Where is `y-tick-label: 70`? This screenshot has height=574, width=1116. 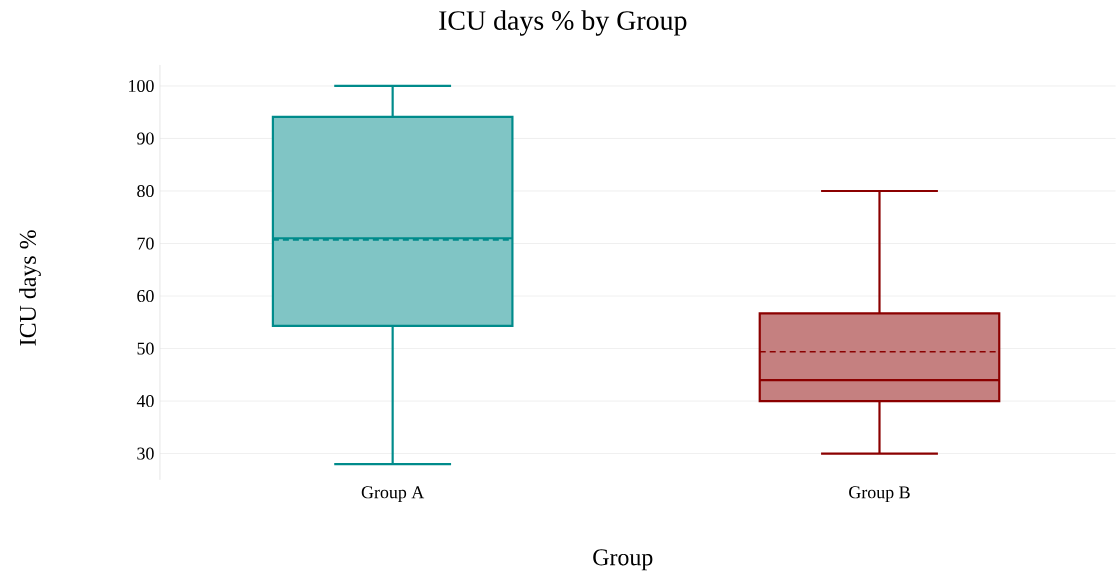 y-tick-label: 70 is located at coordinates (145, 243).